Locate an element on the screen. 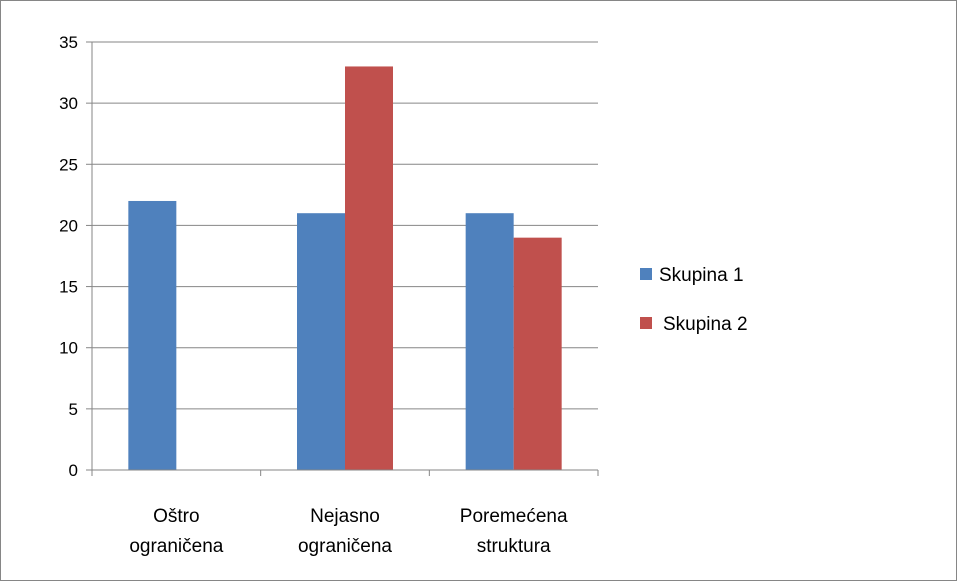  legend-label: Skupina 2 is located at coordinates (705, 324).